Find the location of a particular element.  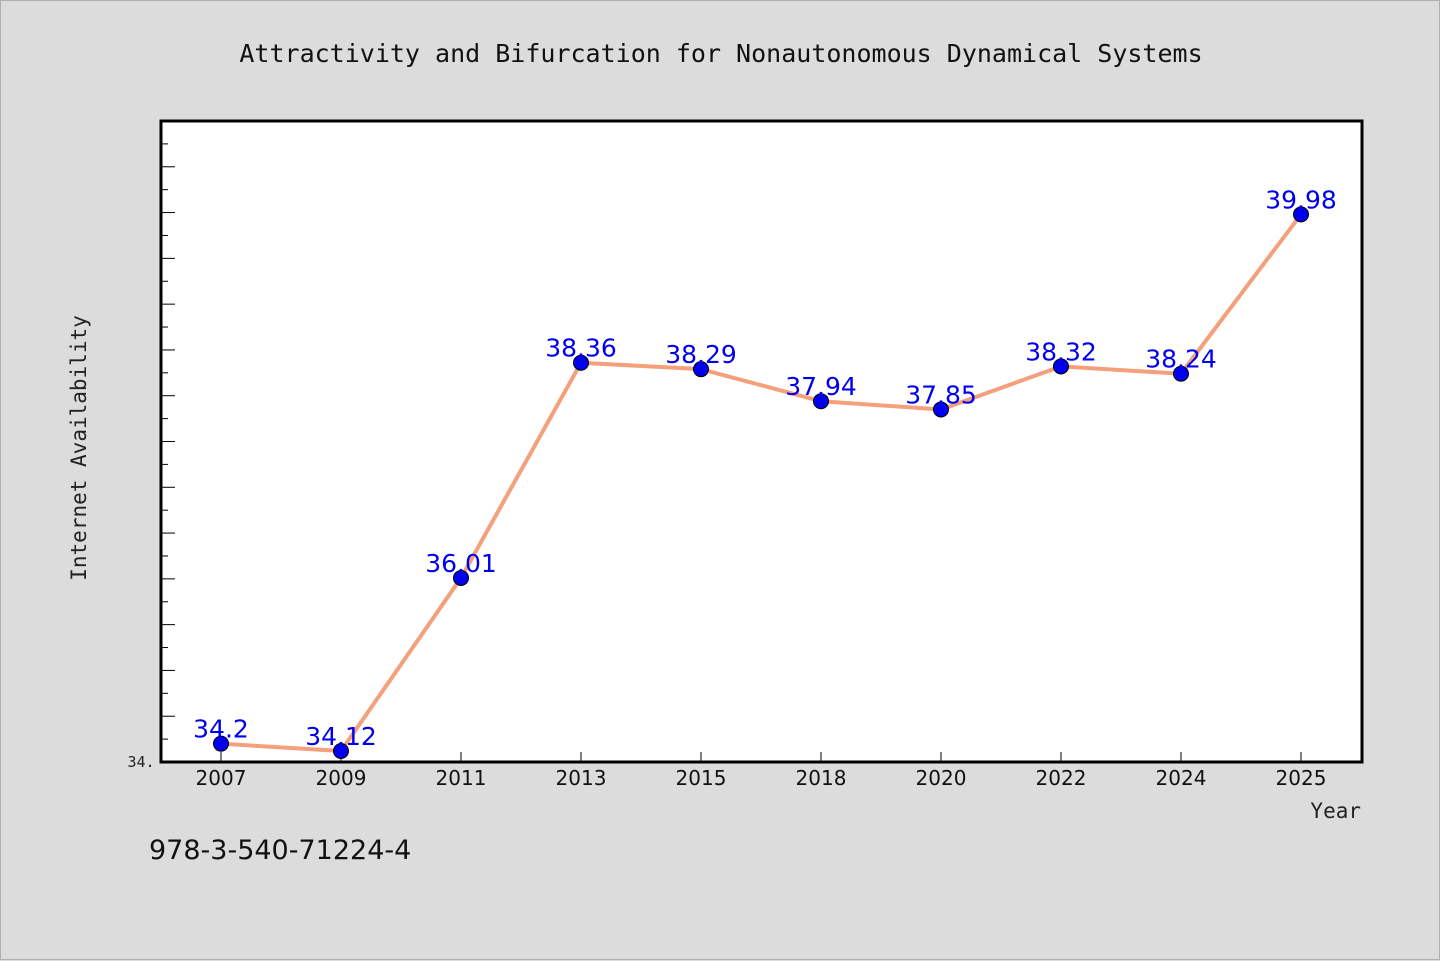

data-label: 39.98 is located at coordinates (1301, 199).